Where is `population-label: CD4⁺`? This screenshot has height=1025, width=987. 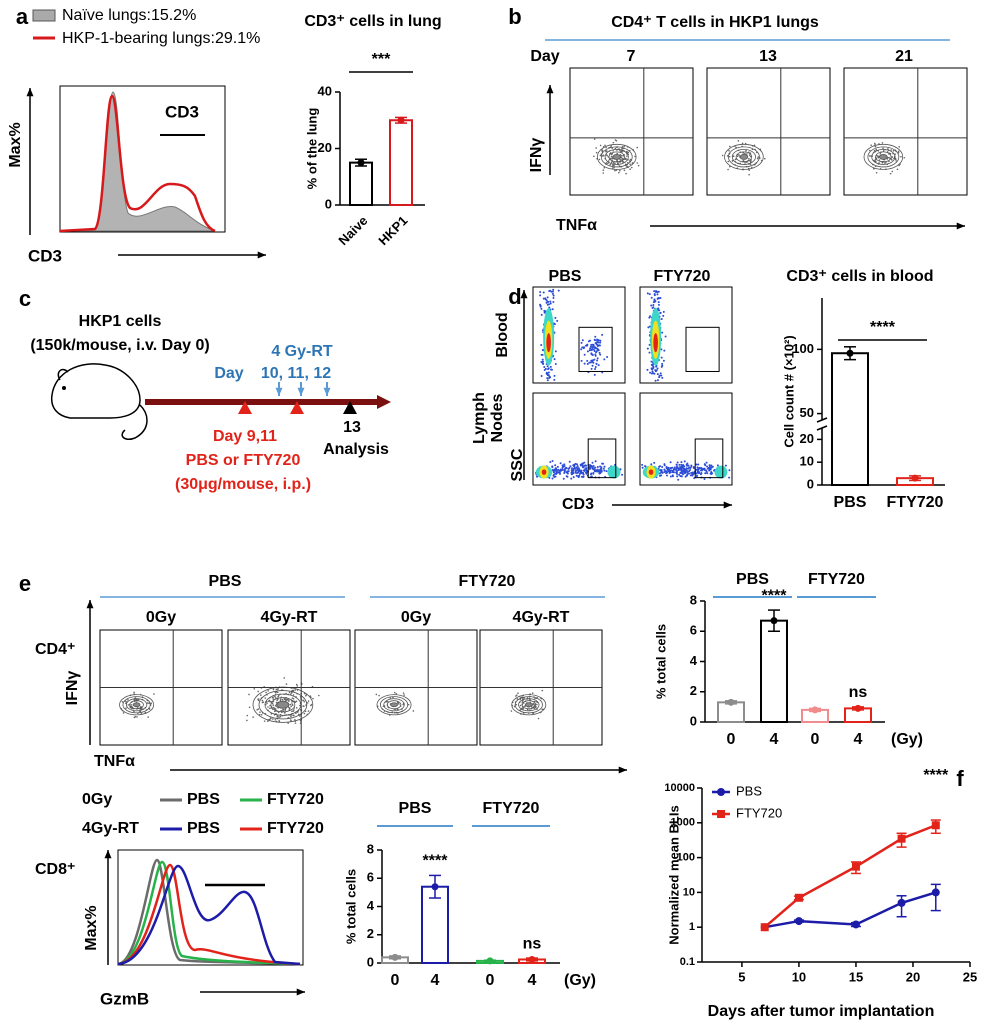
population-label: CD4⁺ is located at coordinates (55, 649).